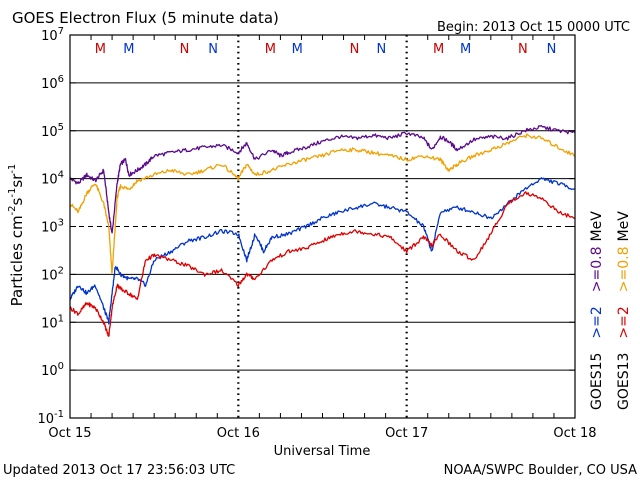  Describe the element at coordinates (610, 310) in the screenshot. I see `legend: GOES15>=2>=0.8MeV GOES13>=2>=0.8MeV` at that location.